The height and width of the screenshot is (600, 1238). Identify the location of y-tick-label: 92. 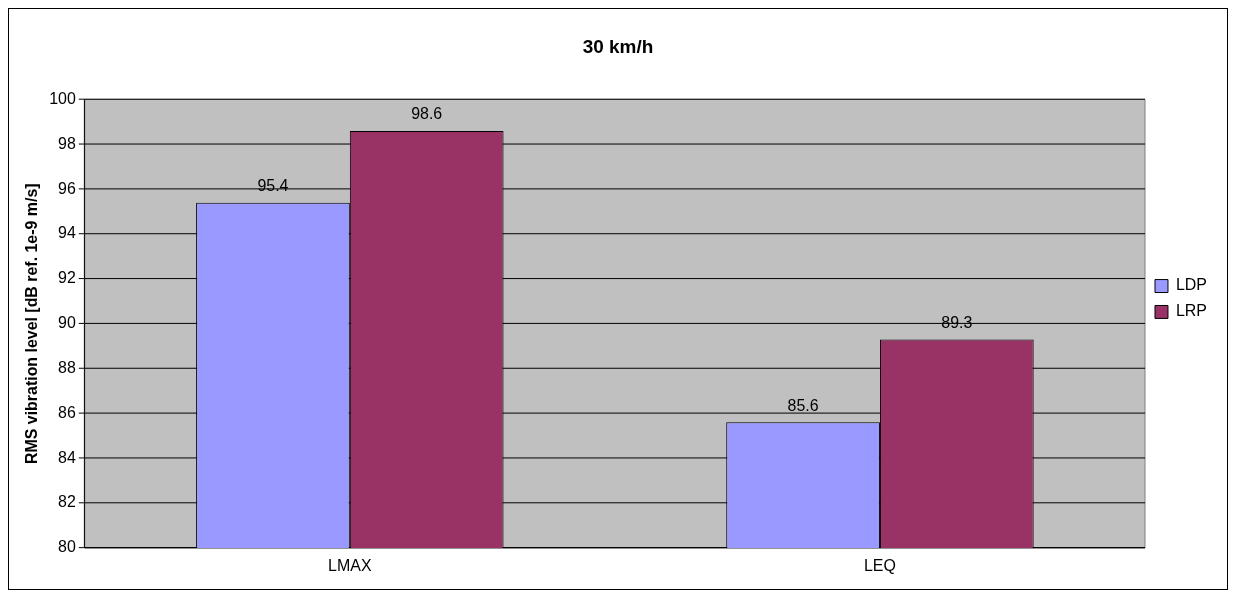
(67, 278).